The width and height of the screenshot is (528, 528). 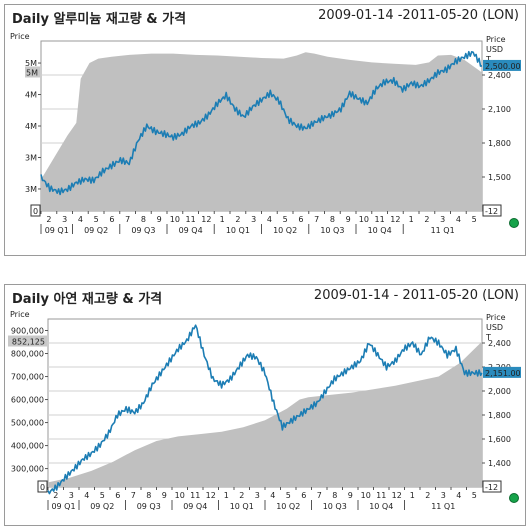 What do you see at coordinates (27, 469) in the screenshot?
I see `left-axis-tick-label: 300,000` at bounding box center [27, 469].